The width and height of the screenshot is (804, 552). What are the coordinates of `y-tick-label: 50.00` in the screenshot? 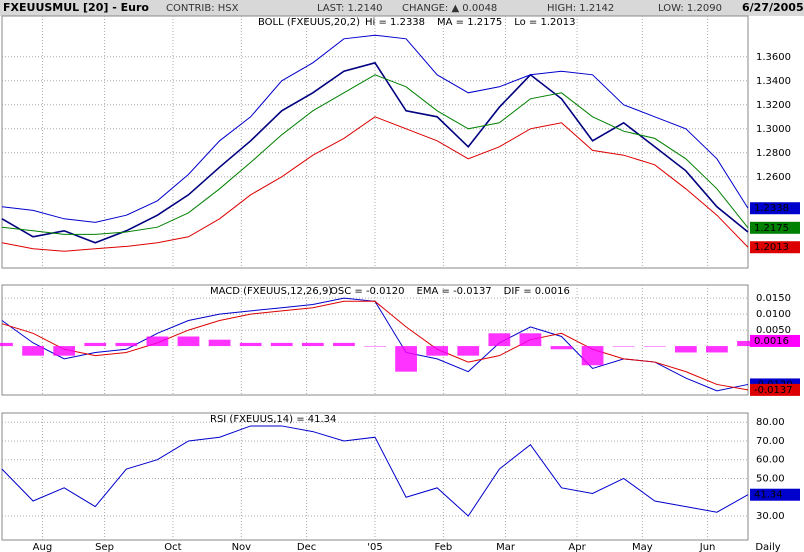 It's located at (770, 478).